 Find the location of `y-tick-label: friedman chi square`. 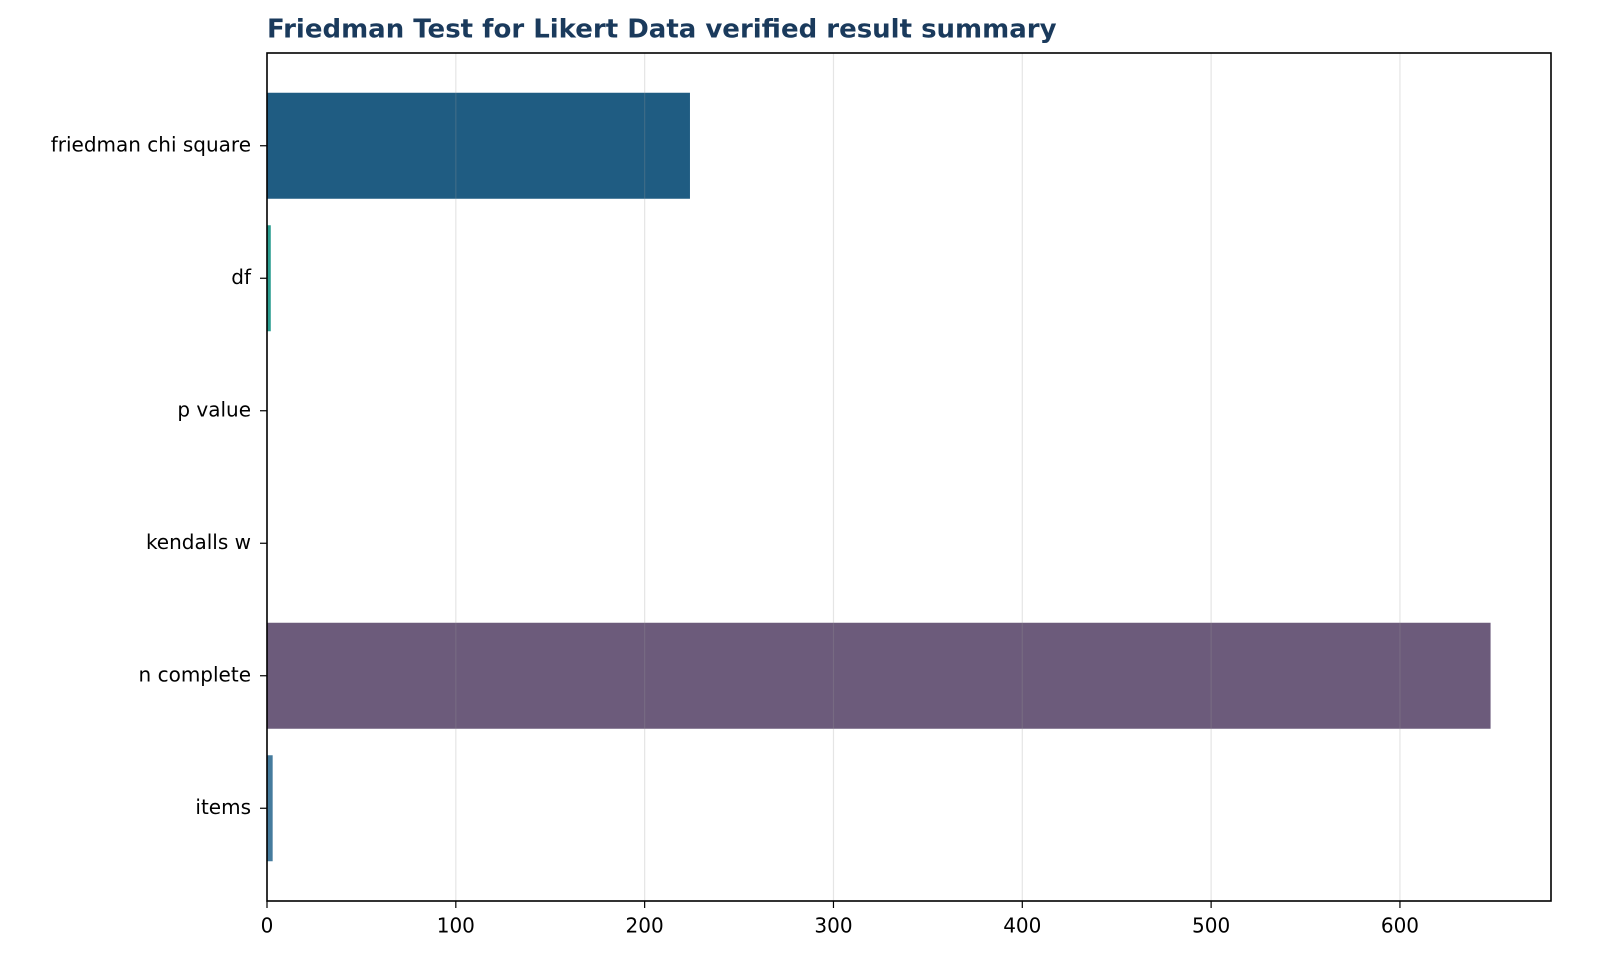

y-tick-label: friedman chi square is located at coordinates (151, 144).